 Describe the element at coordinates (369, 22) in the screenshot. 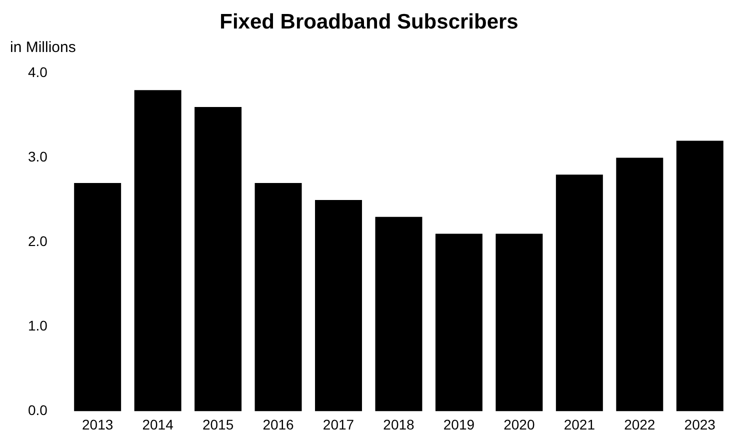

I see `chart-title: Fixed Broadband Subscribers` at that location.